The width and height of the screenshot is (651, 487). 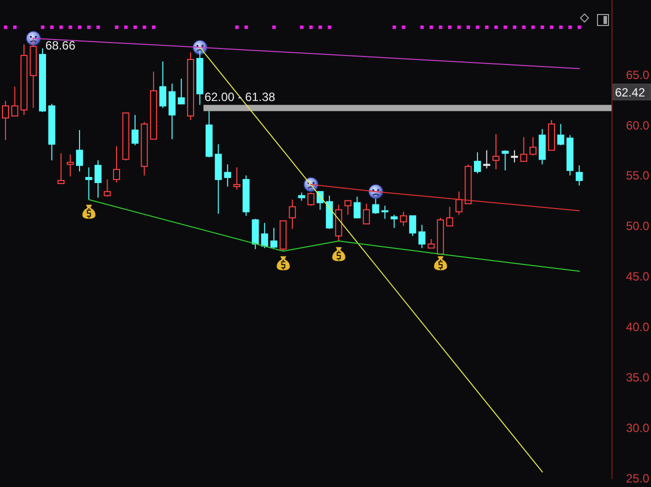 I want to click on y-tick-label: 35.0, so click(x=638, y=377).